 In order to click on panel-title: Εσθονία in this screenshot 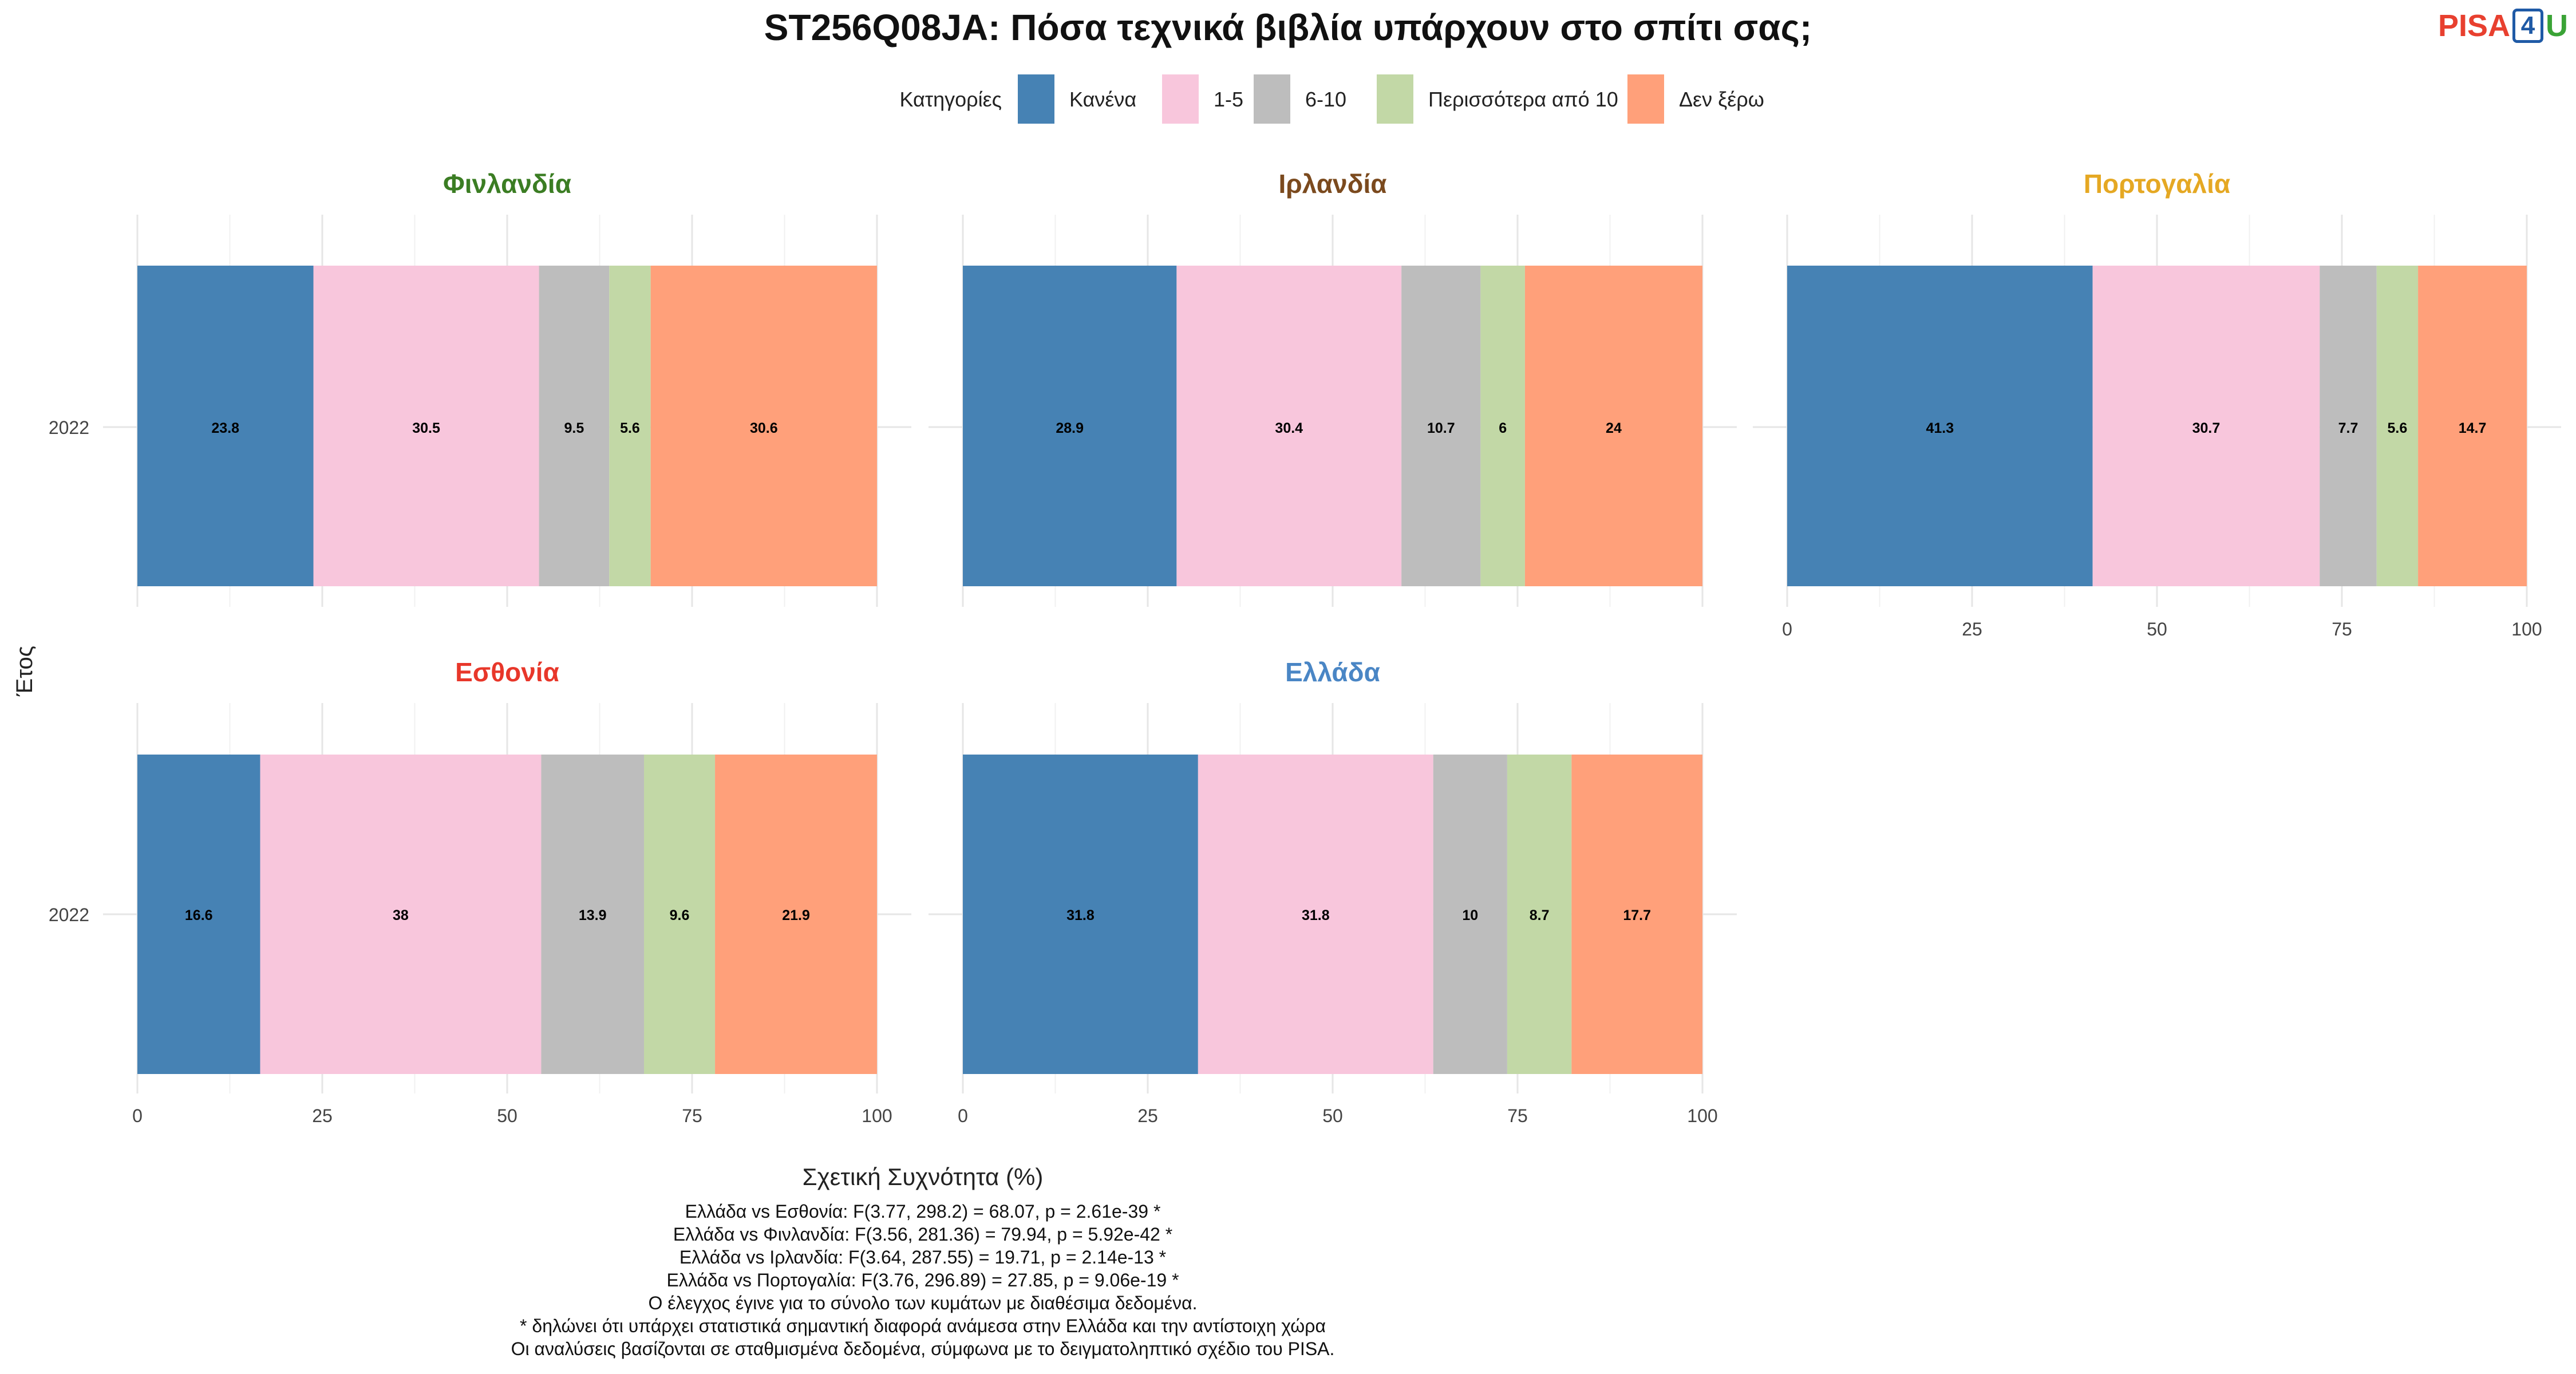, I will do `click(507, 672)`.